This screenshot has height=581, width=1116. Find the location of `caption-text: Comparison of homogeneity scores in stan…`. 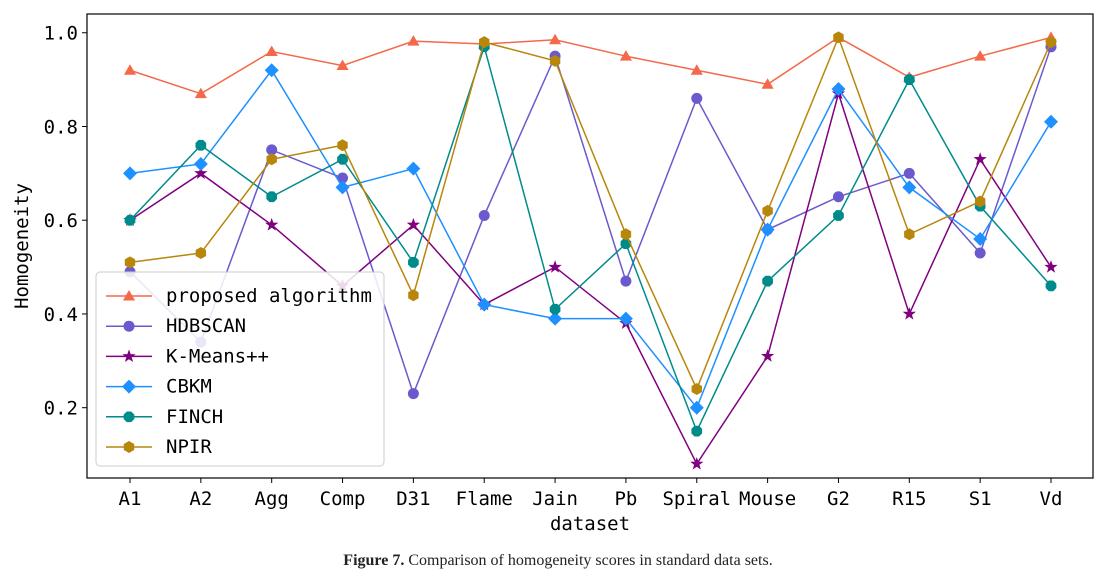

caption-text: Comparison of homogeneity scores in stan… is located at coordinates (590, 560).